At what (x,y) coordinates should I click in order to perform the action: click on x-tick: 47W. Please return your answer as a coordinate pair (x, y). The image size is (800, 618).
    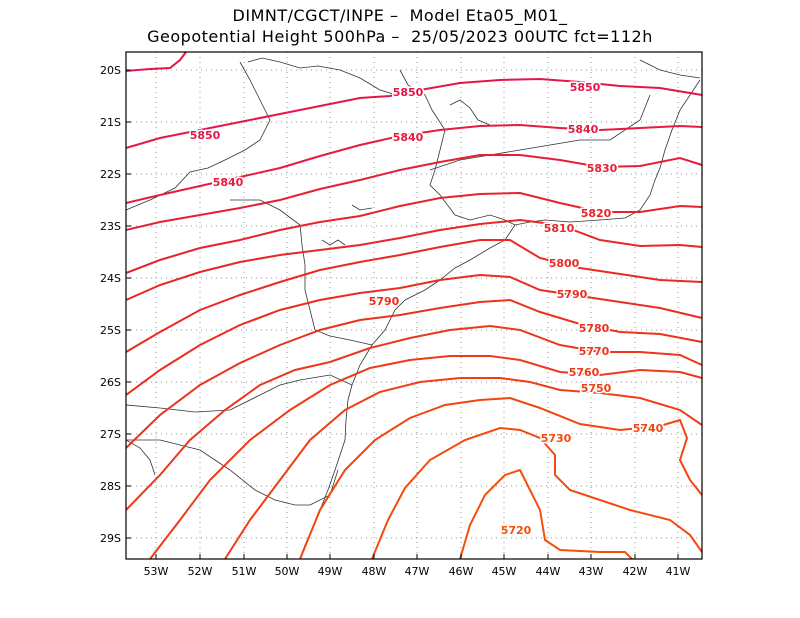
    Looking at the image, I should click on (417, 571).